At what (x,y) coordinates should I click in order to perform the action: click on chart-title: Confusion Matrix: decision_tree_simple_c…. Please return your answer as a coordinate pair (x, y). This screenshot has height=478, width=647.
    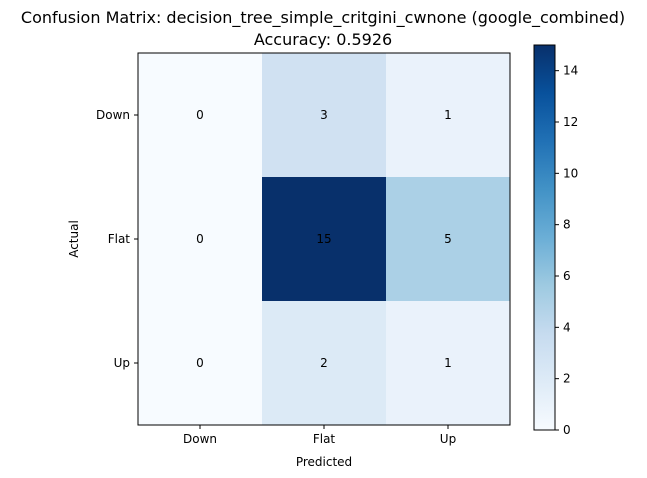
    Looking at the image, I should click on (323, 18).